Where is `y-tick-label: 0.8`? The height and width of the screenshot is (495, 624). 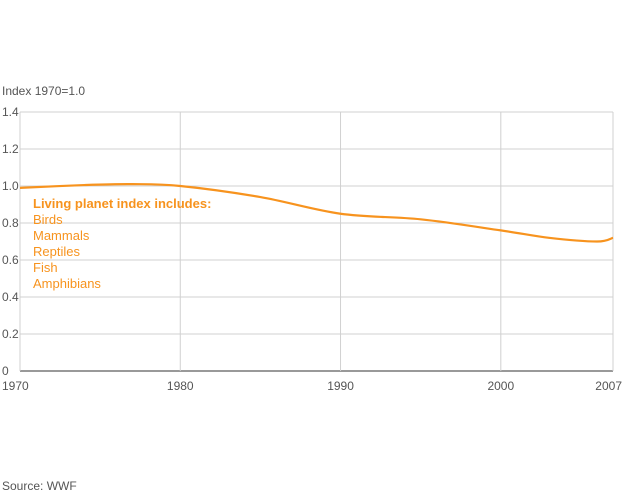
y-tick-label: 0.8 is located at coordinates (10, 223).